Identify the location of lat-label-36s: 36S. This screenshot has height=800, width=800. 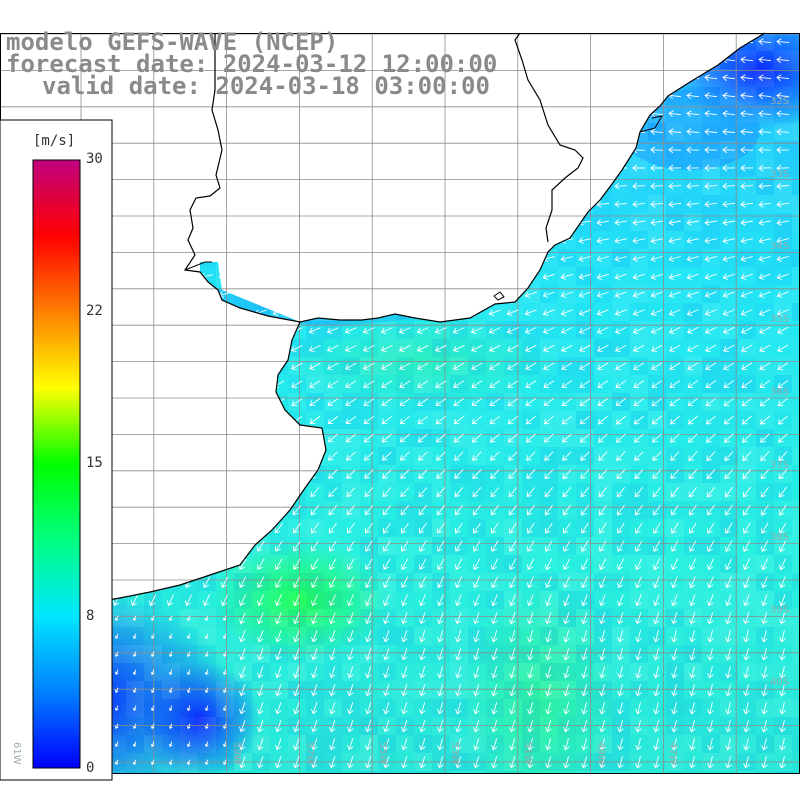
(780, 392).